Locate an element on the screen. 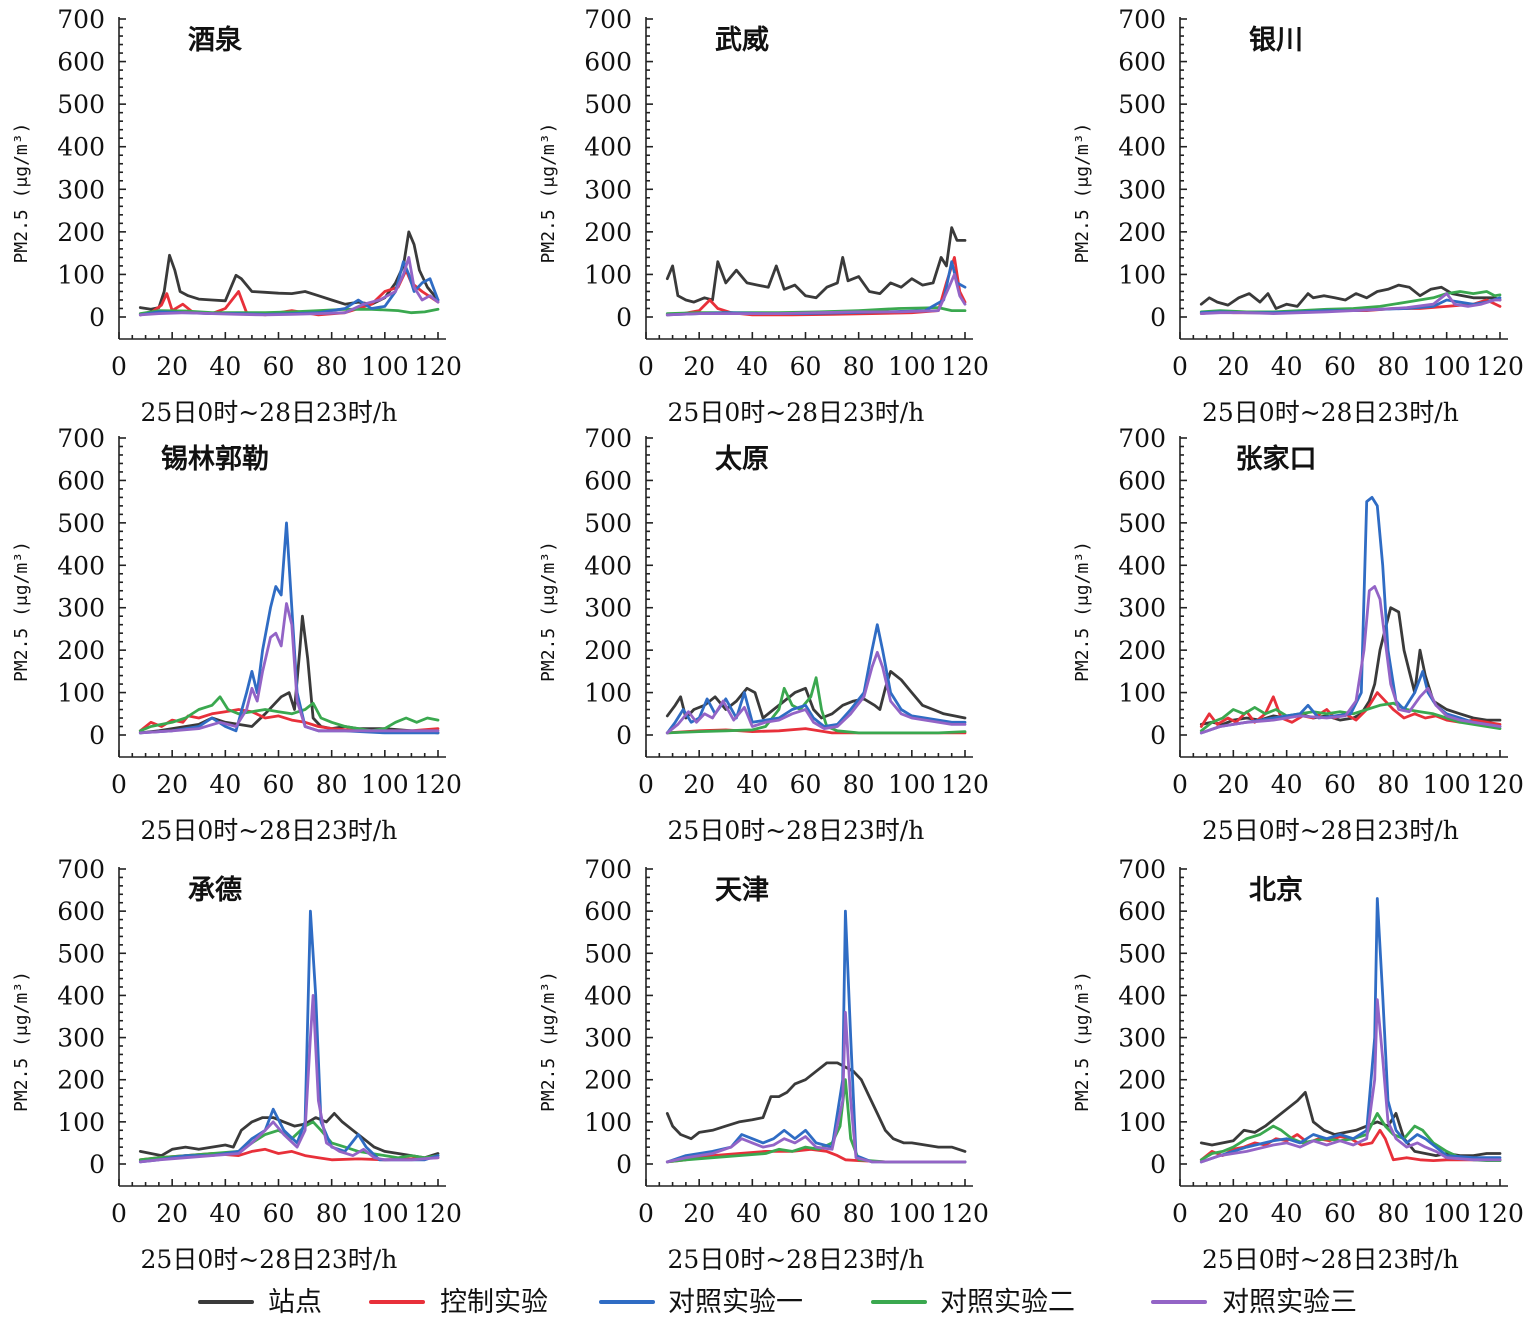 The image size is (1536, 1321). panel-title: 太原 is located at coordinates (742, 459).